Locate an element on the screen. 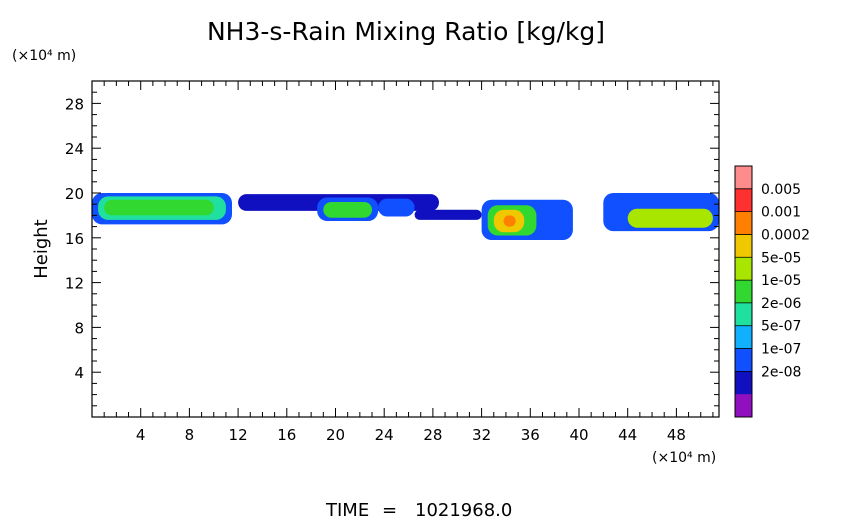  x-tick-label: 40 is located at coordinates (578, 435).